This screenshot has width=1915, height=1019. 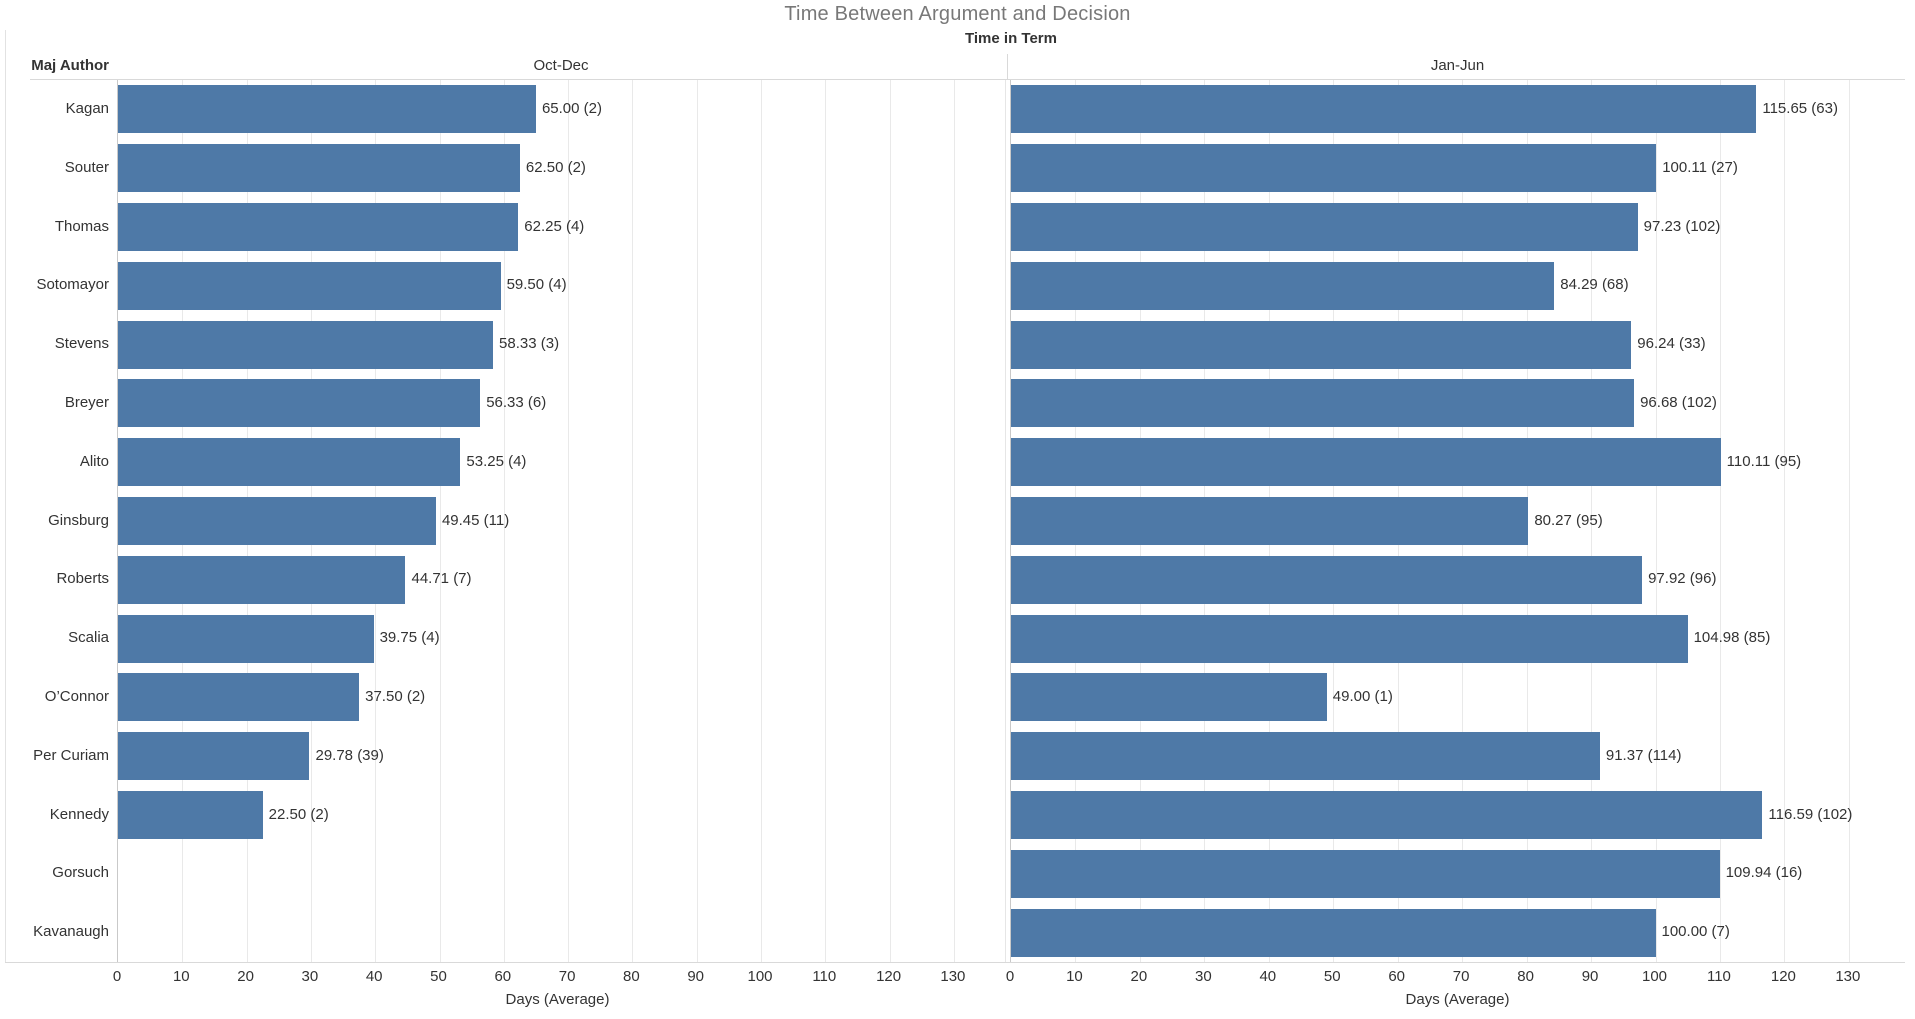 I want to click on column-field-header: Time in Term, so click(x=1011, y=38).